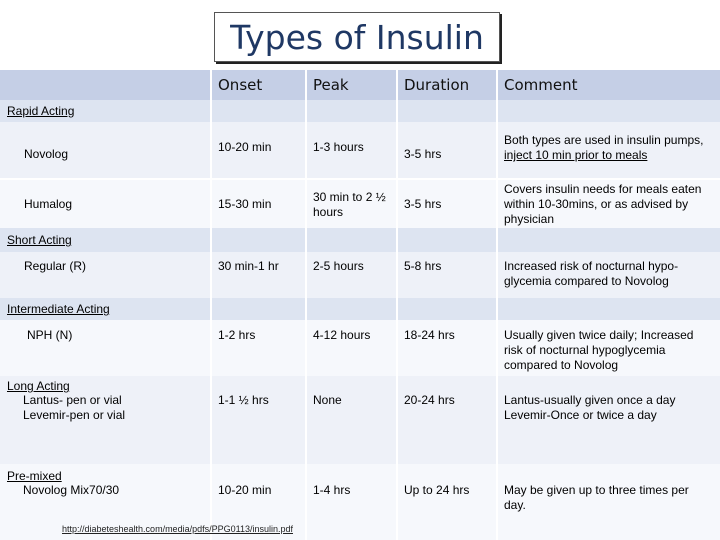  Describe the element at coordinates (39, 240) in the screenshot. I see `section-label-short: Short Acting` at that location.